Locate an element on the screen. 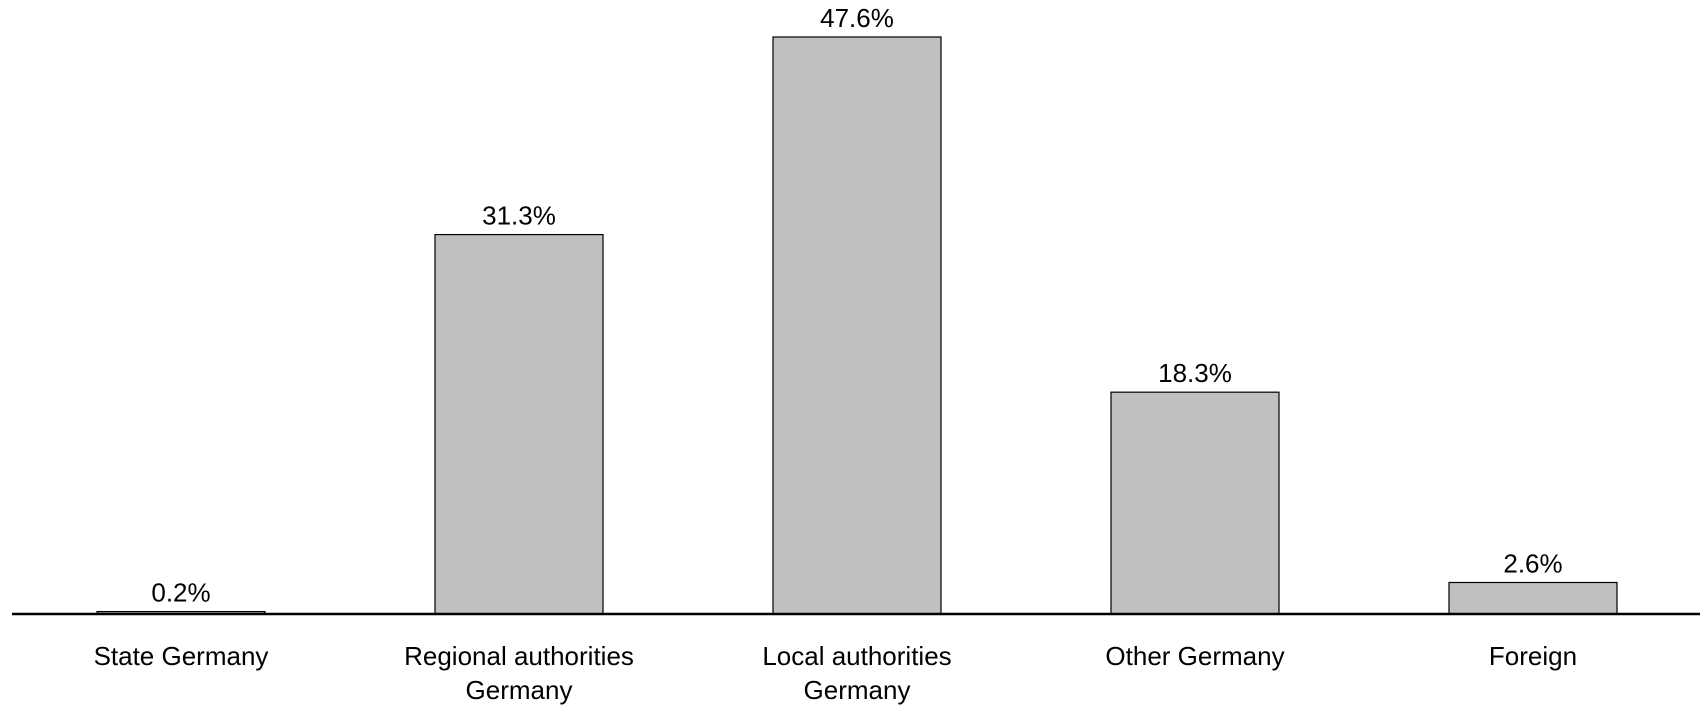 This screenshot has width=1705, height=709. category-label-4-line-0: Foreign is located at coordinates (1533, 656).